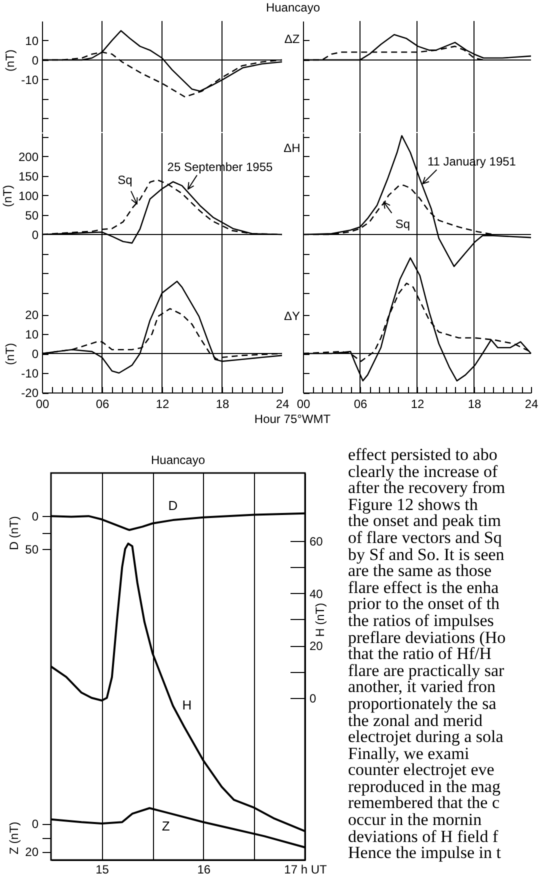 The height and width of the screenshot is (875, 541). Describe the element at coordinates (415, 820) in the screenshot. I see `text: occur in the mornin` at that location.